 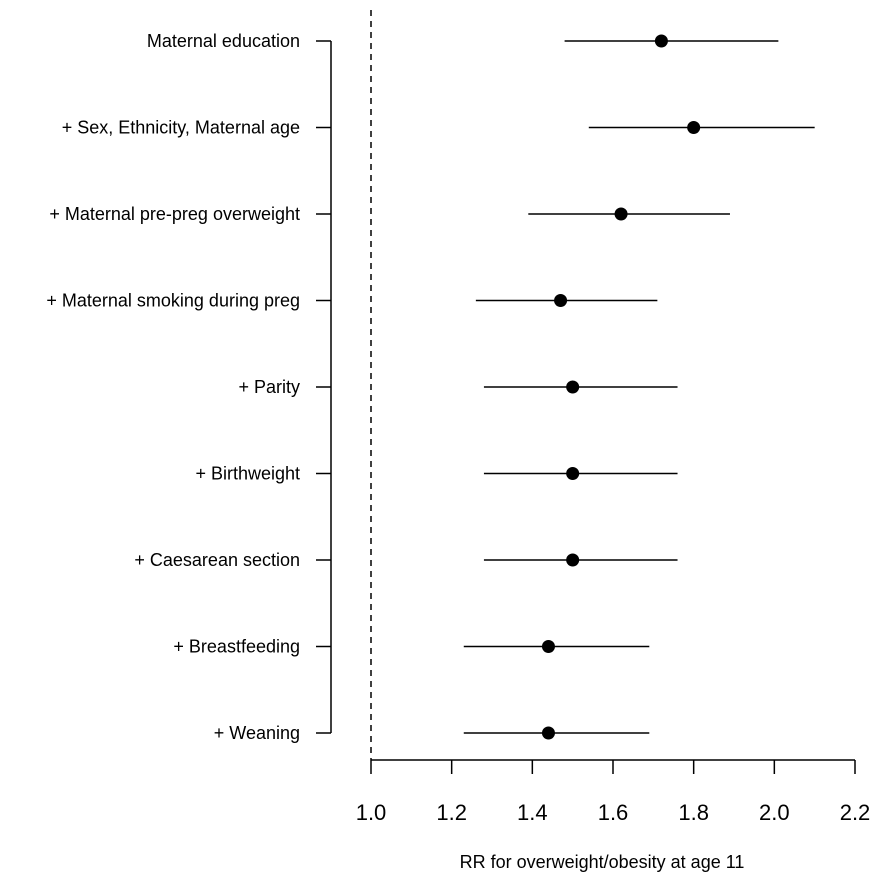 I want to click on row-label: Maternal education, so click(x=223, y=41).